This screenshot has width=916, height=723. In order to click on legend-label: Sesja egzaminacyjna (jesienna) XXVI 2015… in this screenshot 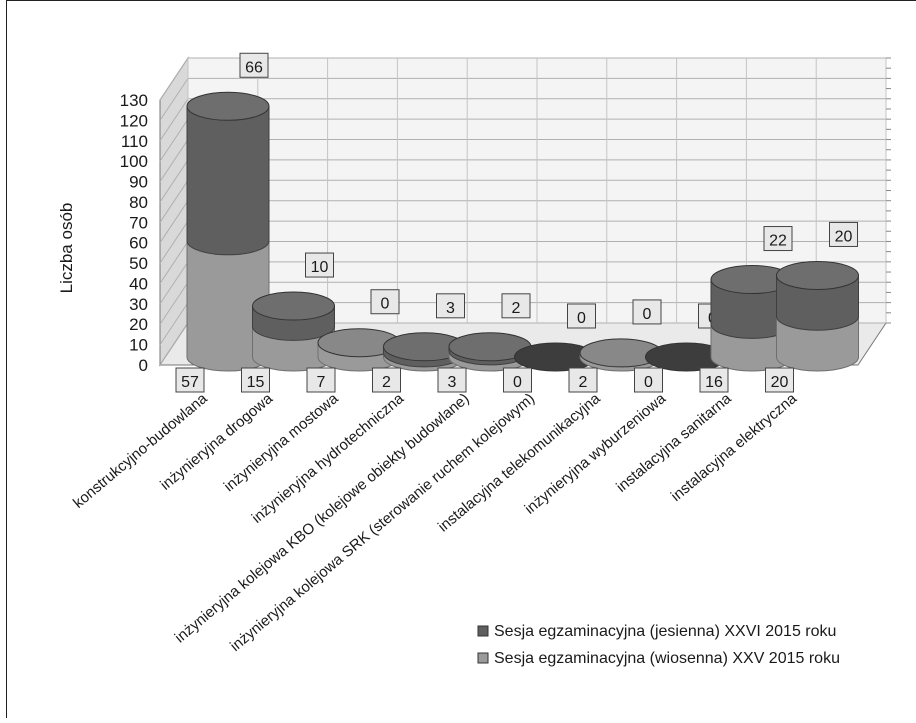, I will do `click(665, 631)`.